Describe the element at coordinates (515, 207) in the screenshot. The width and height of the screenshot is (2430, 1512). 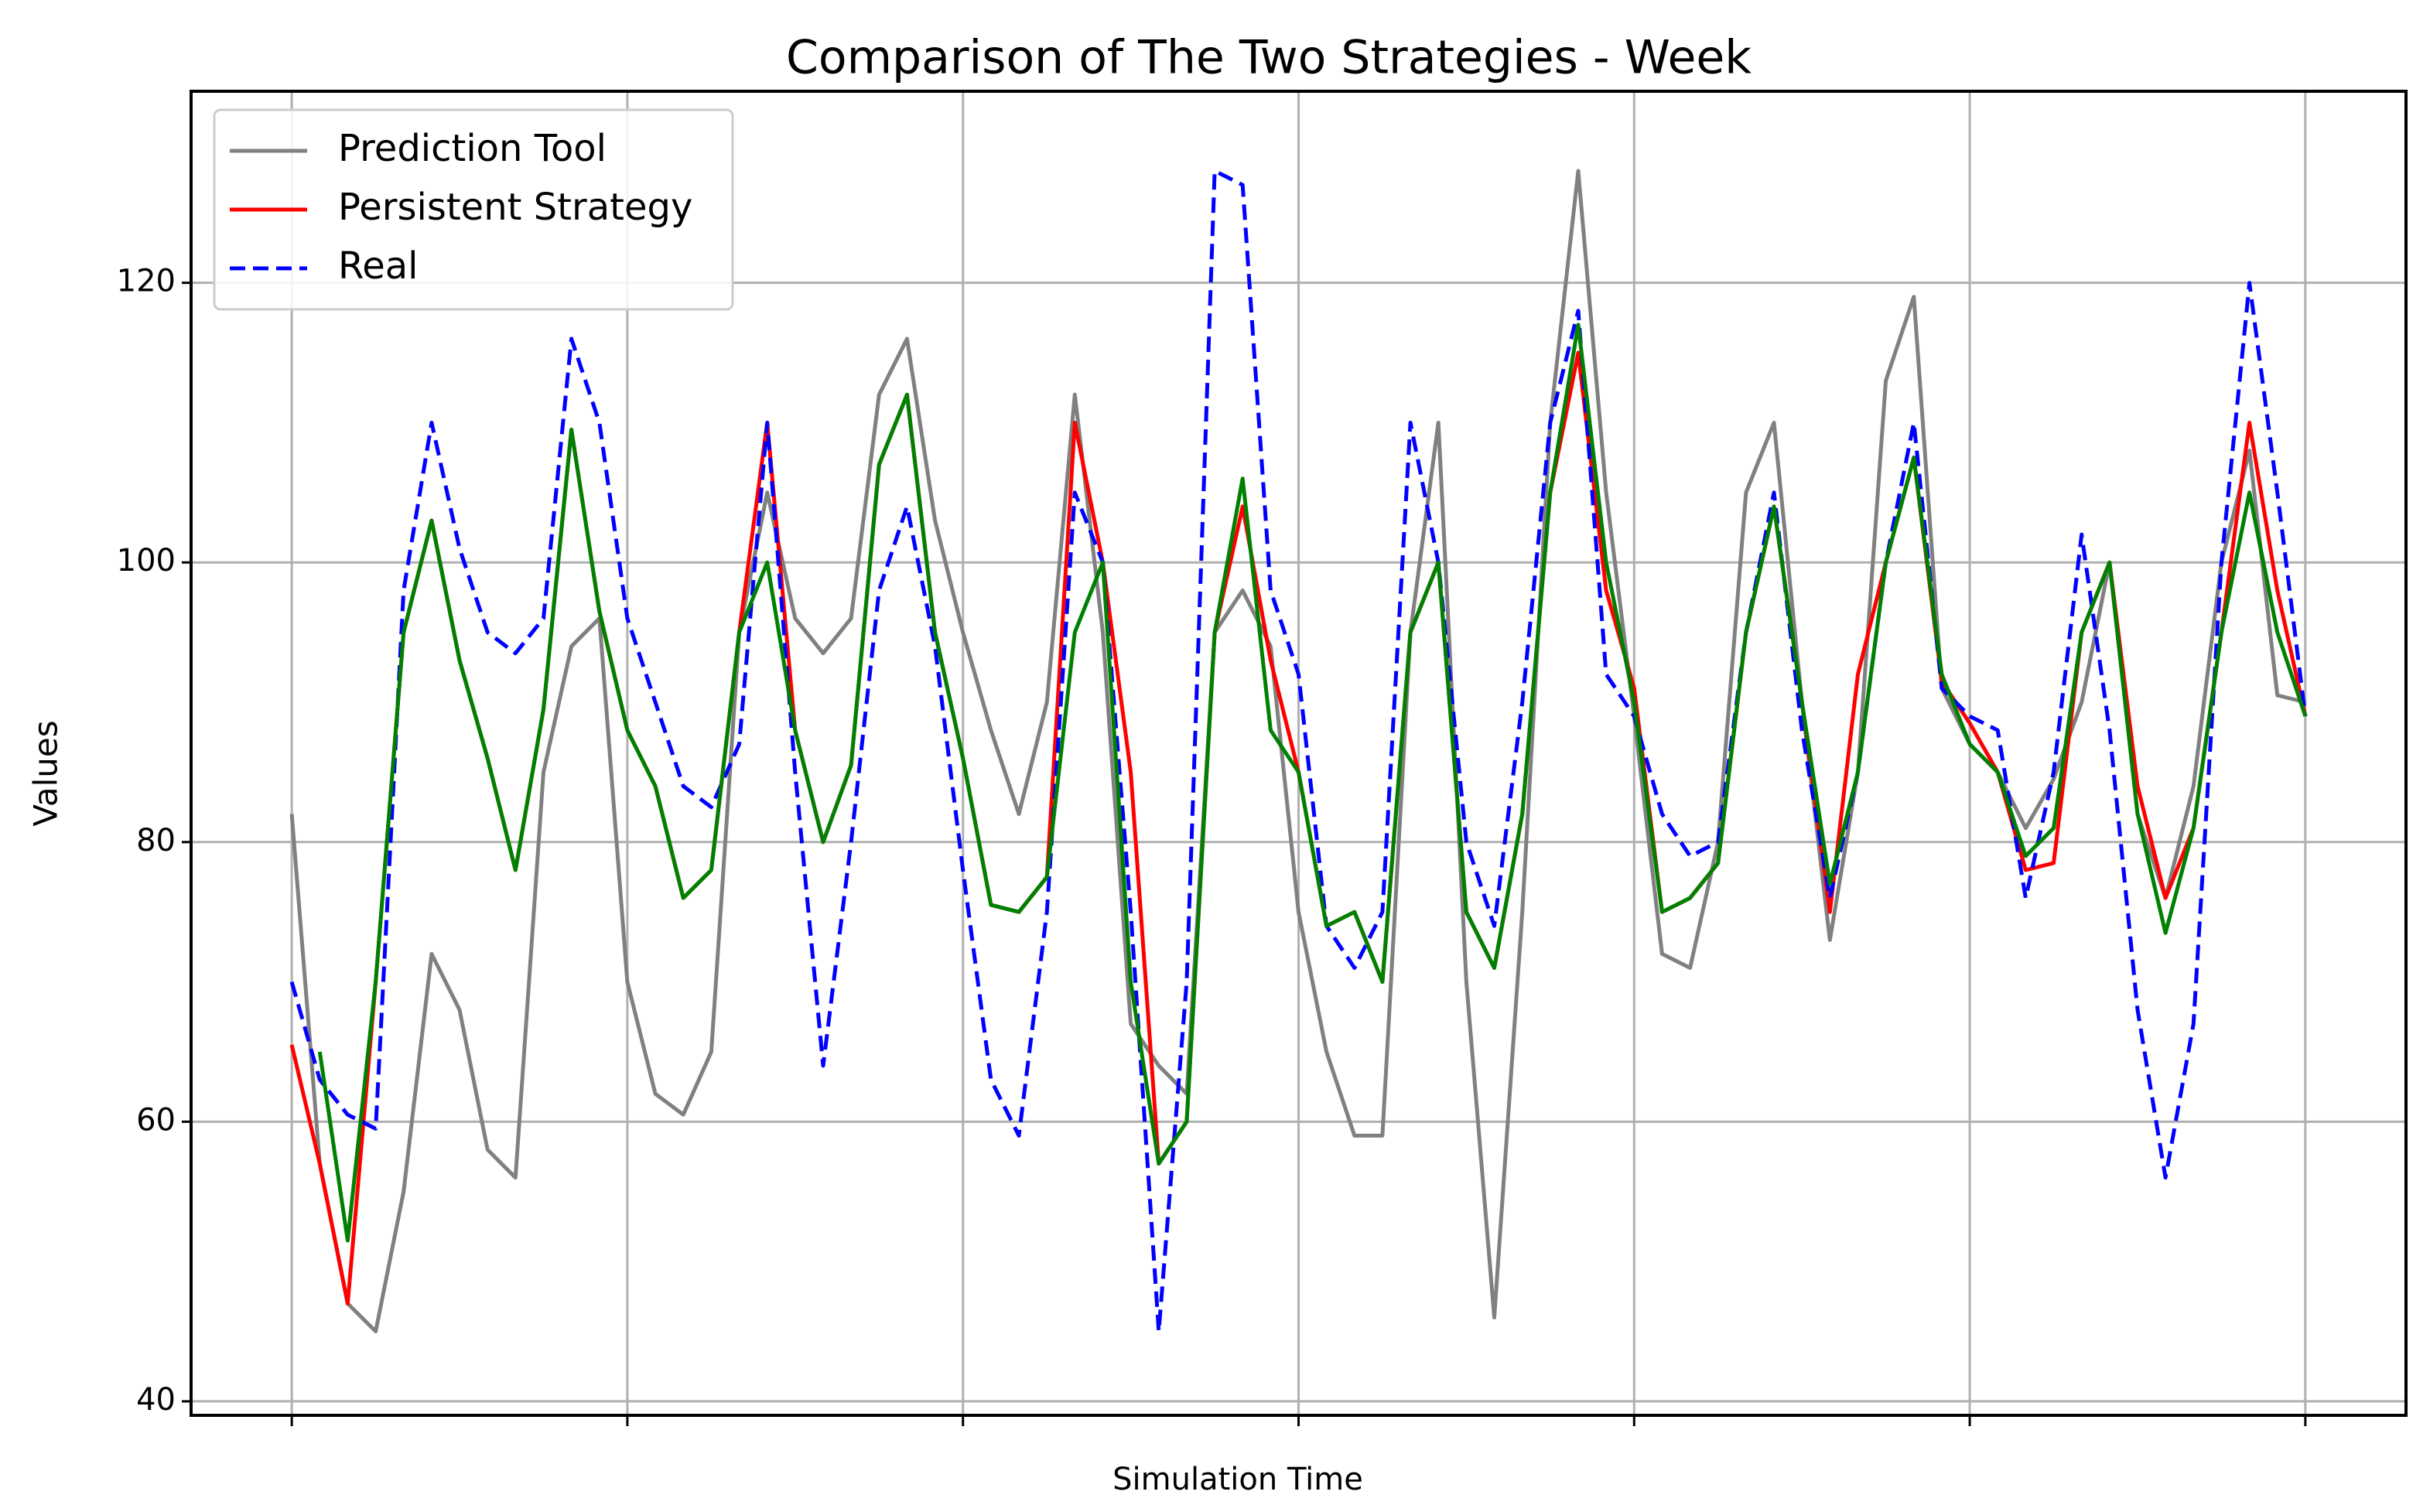
I see `legend-label: Persistent Strategy` at that location.